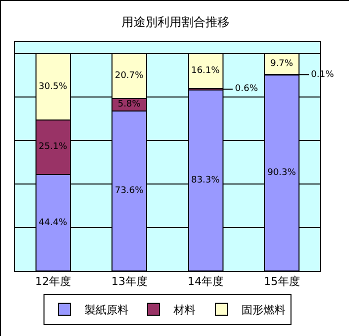 The image size is (349, 336). I want to click on data-label: 30.5%, so click(53, 87).